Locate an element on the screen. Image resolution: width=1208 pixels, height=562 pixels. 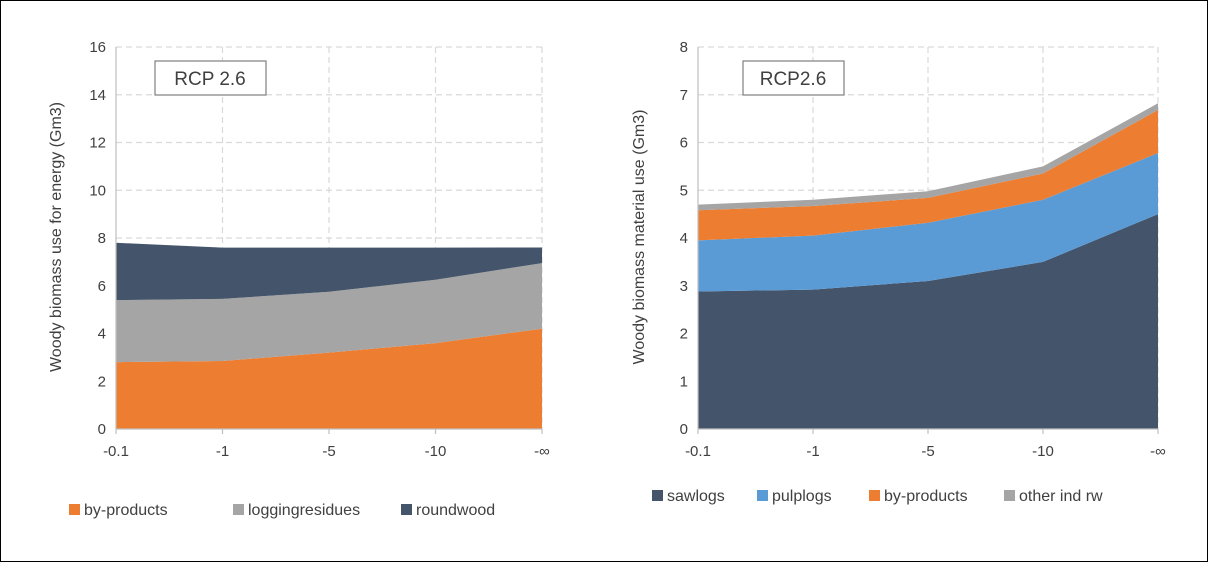
chart-energy-areas is located at coordinates (329, 335).